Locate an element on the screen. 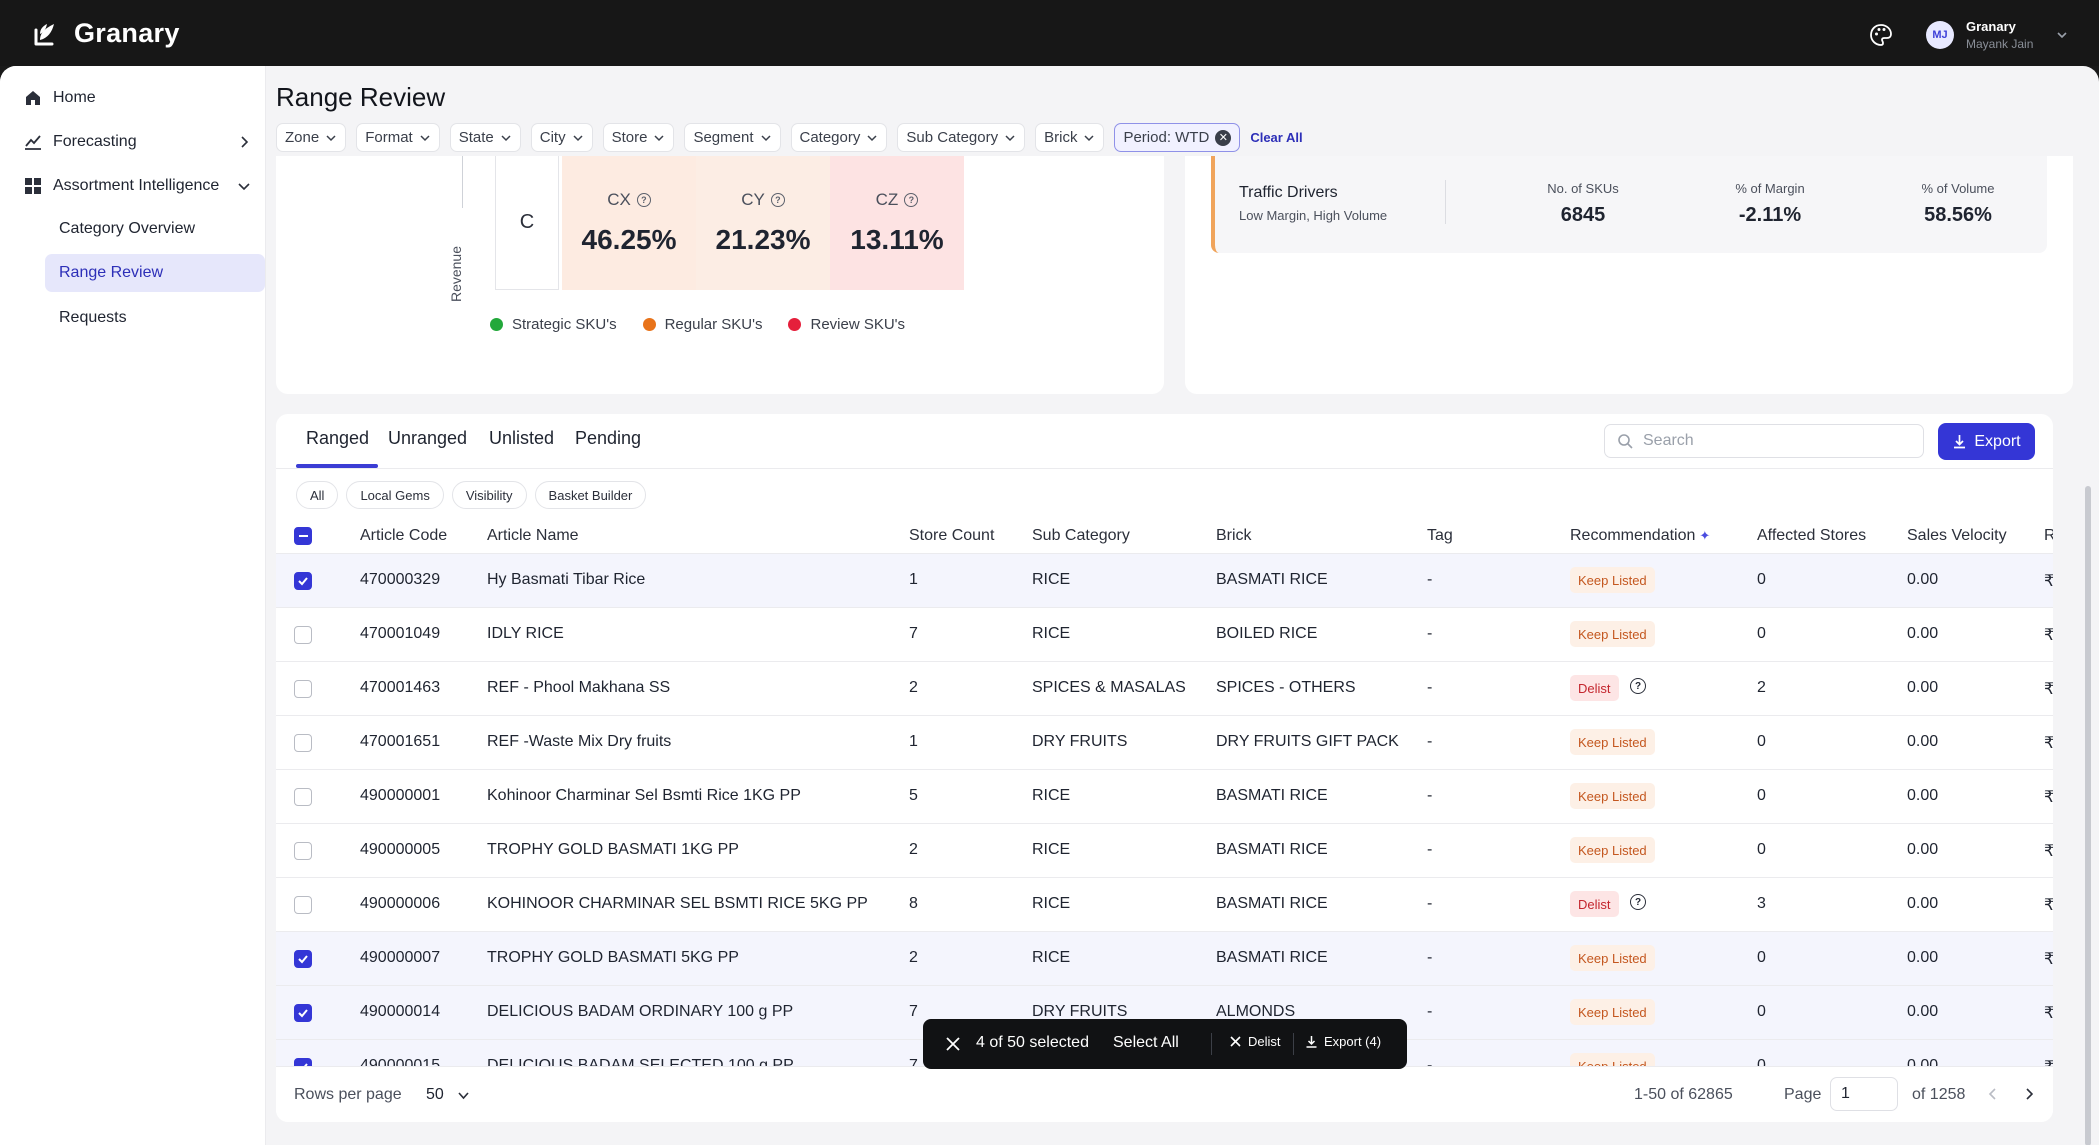  delist-label: Delist is located at coordinates (1264, 1041).